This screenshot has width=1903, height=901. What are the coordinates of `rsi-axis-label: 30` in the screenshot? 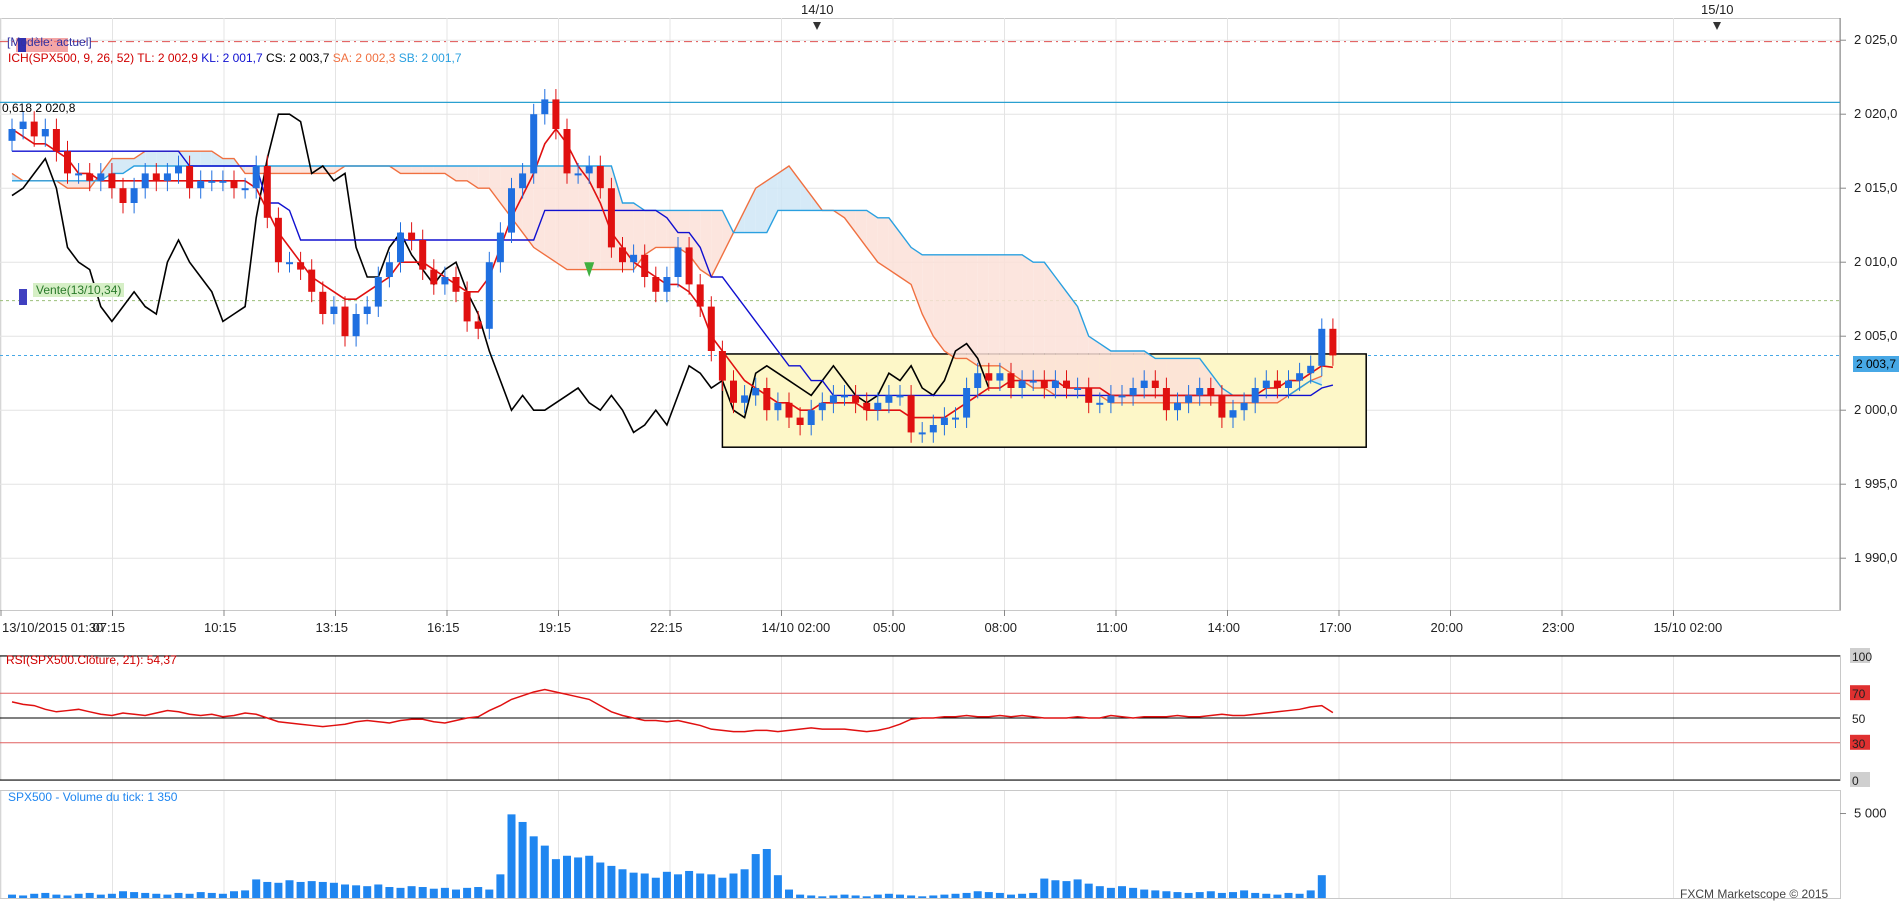 It's located at (1859, 744).